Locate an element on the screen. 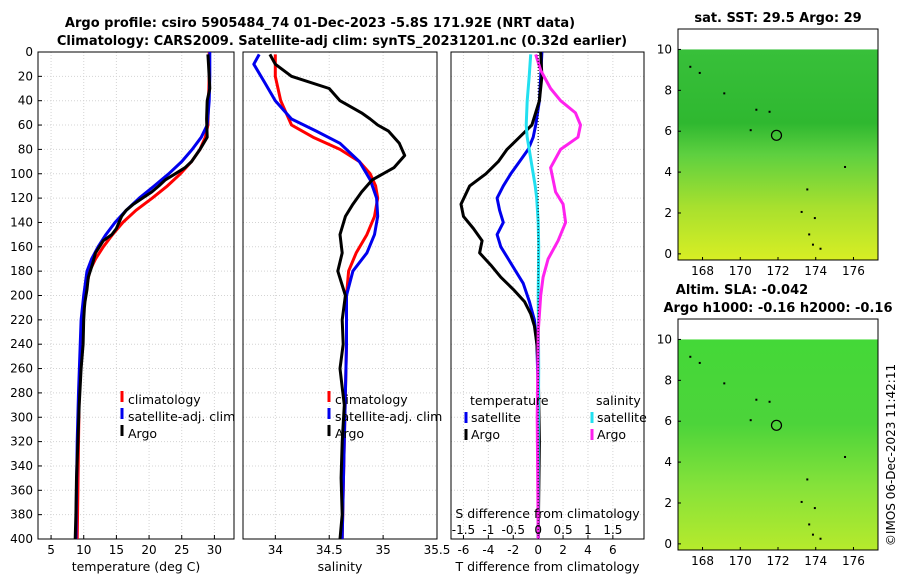 The width and height of the screenshot is (900, 580). x-tick-label: -4 is located at coordinates (488, 550).